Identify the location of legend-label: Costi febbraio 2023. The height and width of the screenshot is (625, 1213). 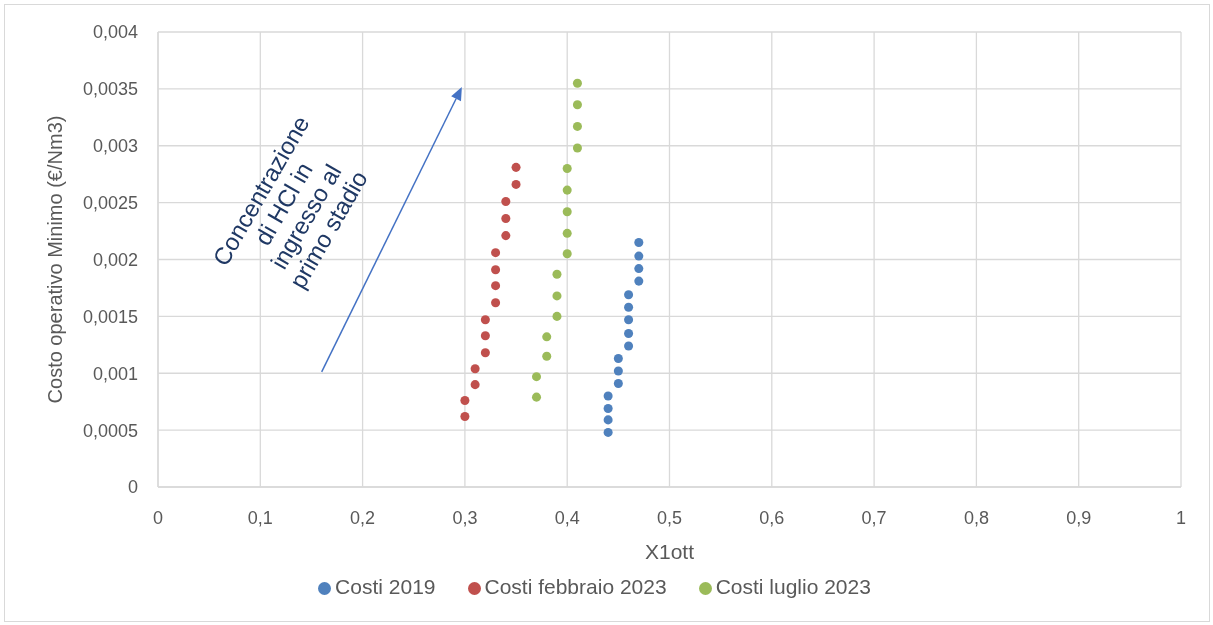
(575, 586).